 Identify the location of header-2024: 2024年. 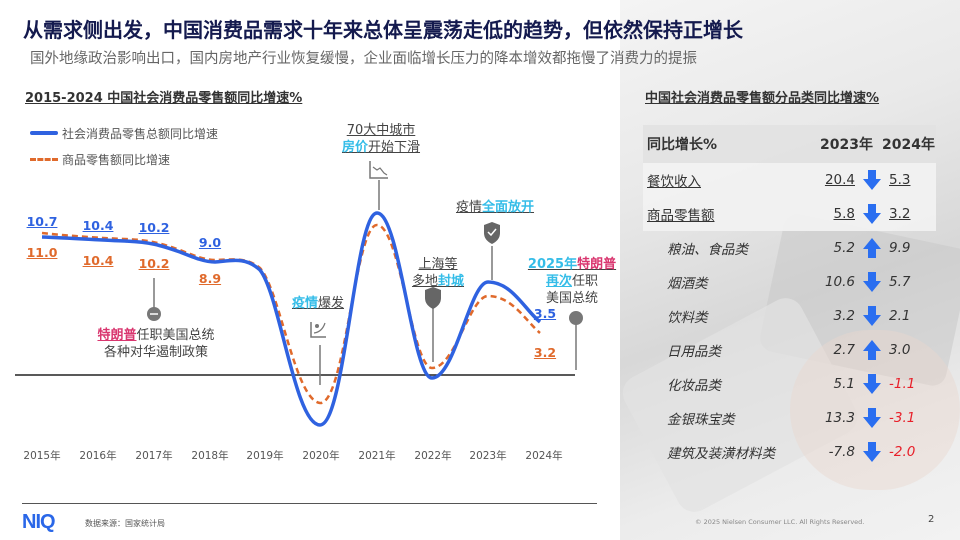
(908, 145).